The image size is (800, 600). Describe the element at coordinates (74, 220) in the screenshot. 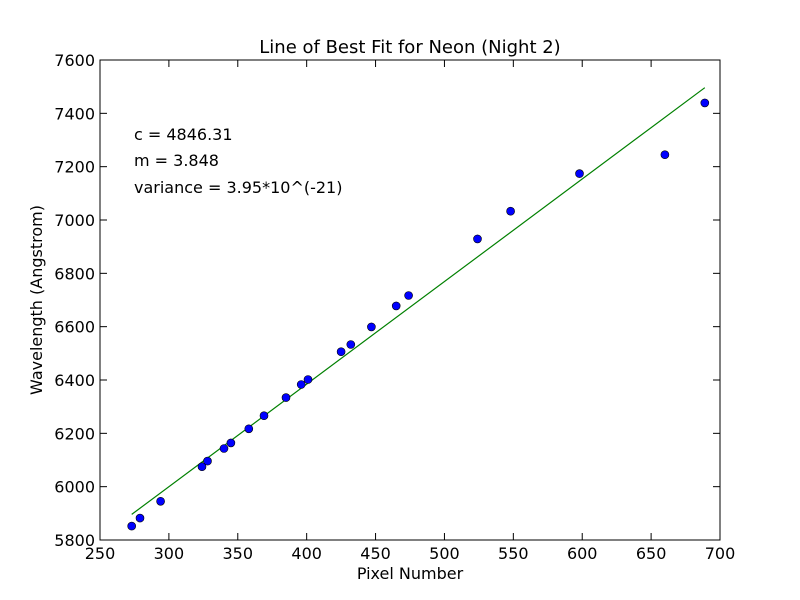

I see `y-tick-label: 7000` at that location.